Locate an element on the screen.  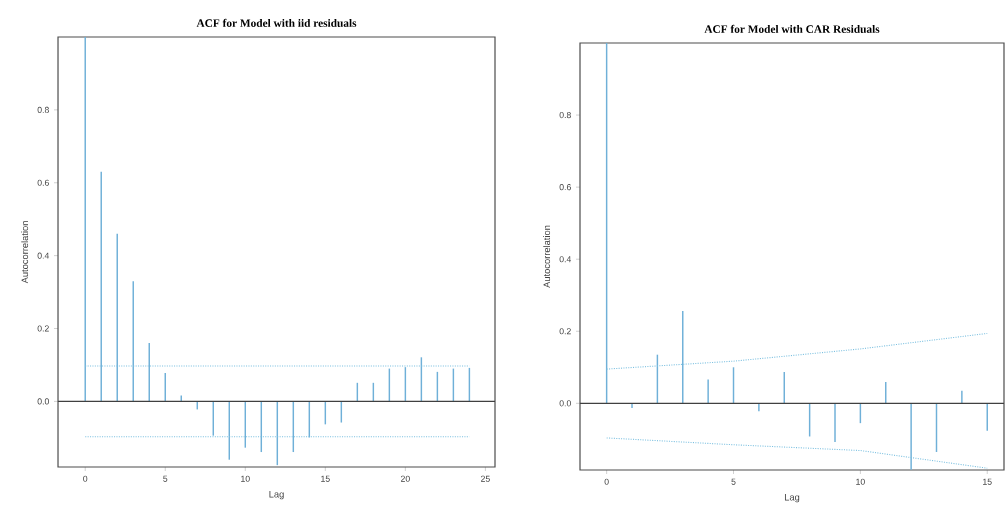
x-tick-label: 20 is located at coordinates (405, 478).